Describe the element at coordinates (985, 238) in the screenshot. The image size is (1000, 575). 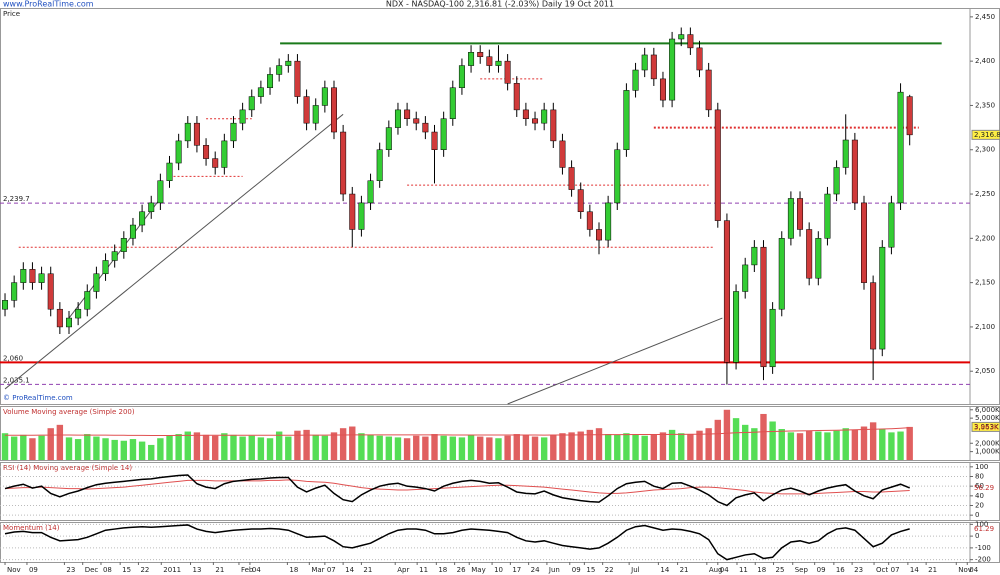
I see `y-tick-label: 2,200` at that location.